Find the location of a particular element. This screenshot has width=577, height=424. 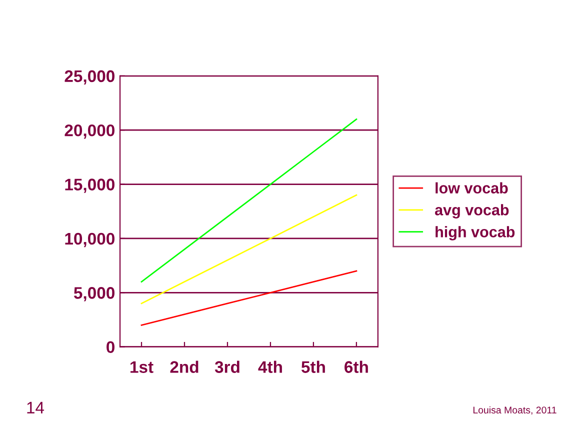

text: Louisa Moats, 2011 is located at coordinates (514, 410).